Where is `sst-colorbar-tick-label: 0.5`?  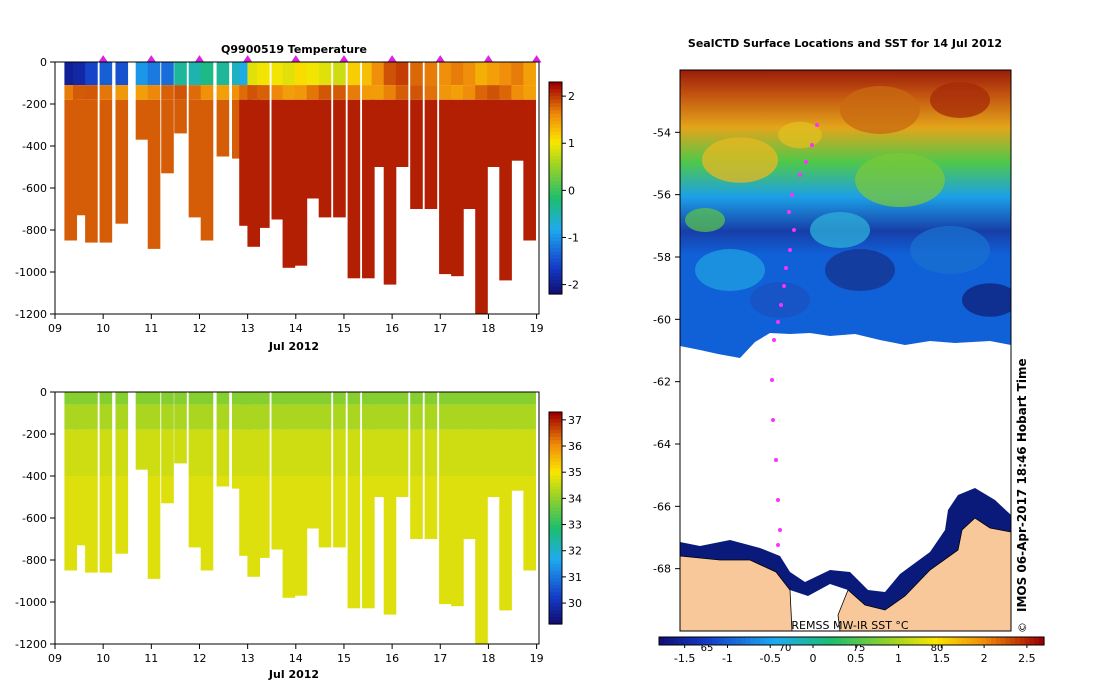 sst-colorbar-tick-label: 0.5 is located at coordinates (856, 658).